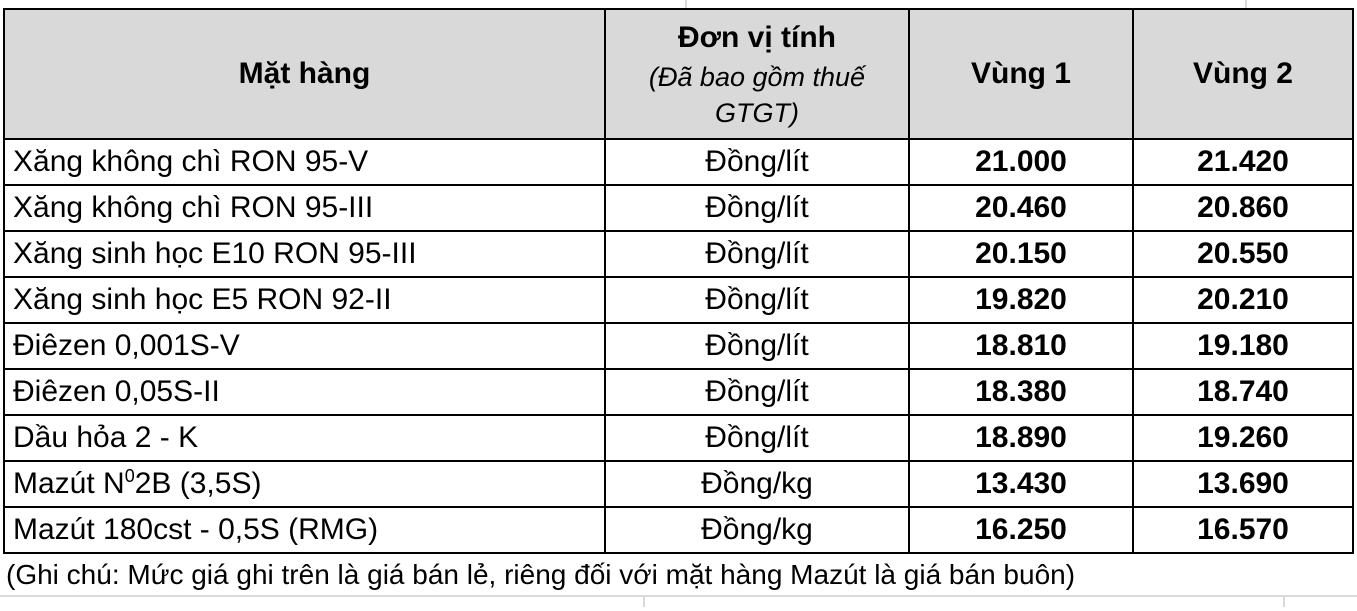 This screenshot has width=1357, height=611. Describe the element at coordinates (1243, 208) in the screenshot. I see `region2-cell: 20.860` at that location.